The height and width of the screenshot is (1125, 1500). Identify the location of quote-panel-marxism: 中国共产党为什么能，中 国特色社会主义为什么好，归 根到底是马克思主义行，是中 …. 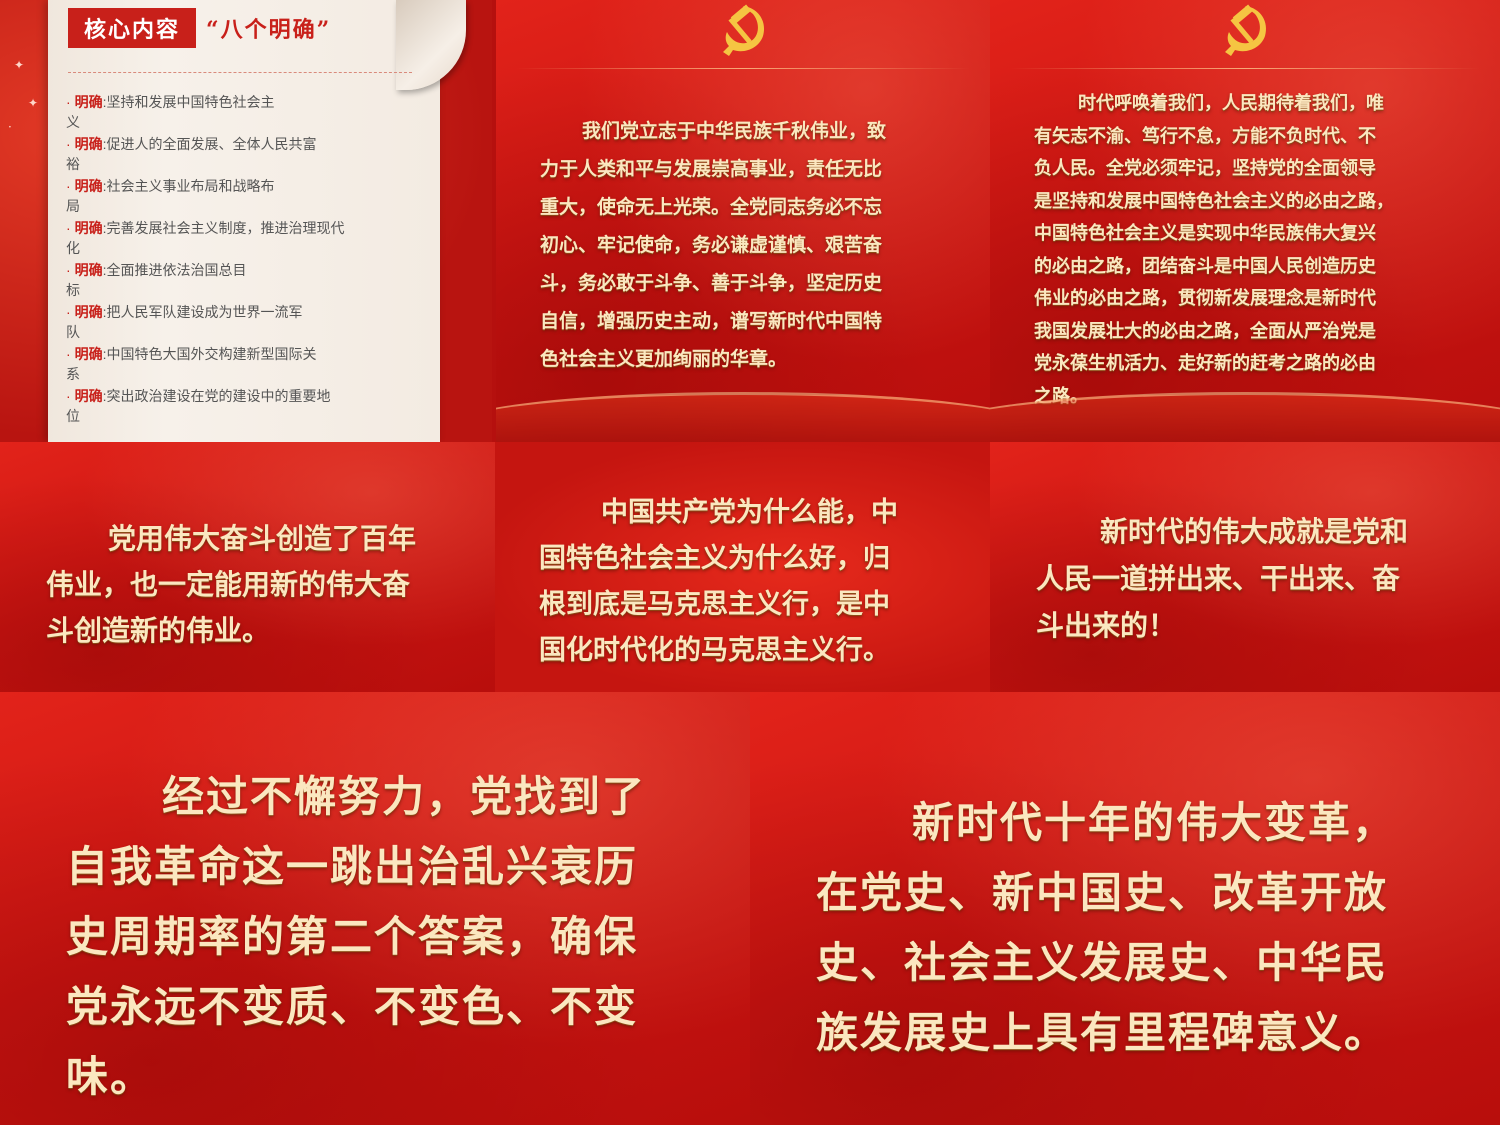
(742, 567).